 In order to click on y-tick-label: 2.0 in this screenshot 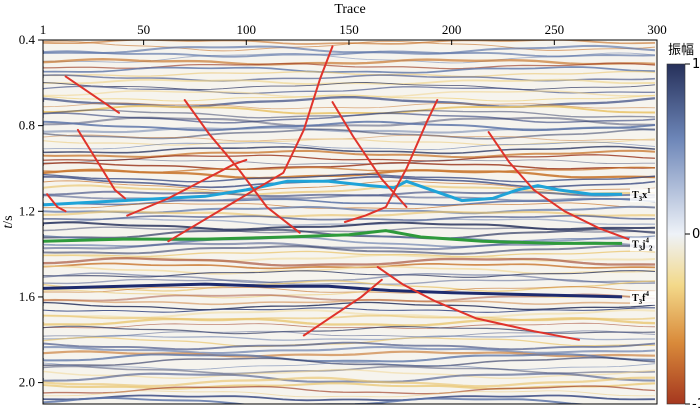, I will do `click(27, 382)`.